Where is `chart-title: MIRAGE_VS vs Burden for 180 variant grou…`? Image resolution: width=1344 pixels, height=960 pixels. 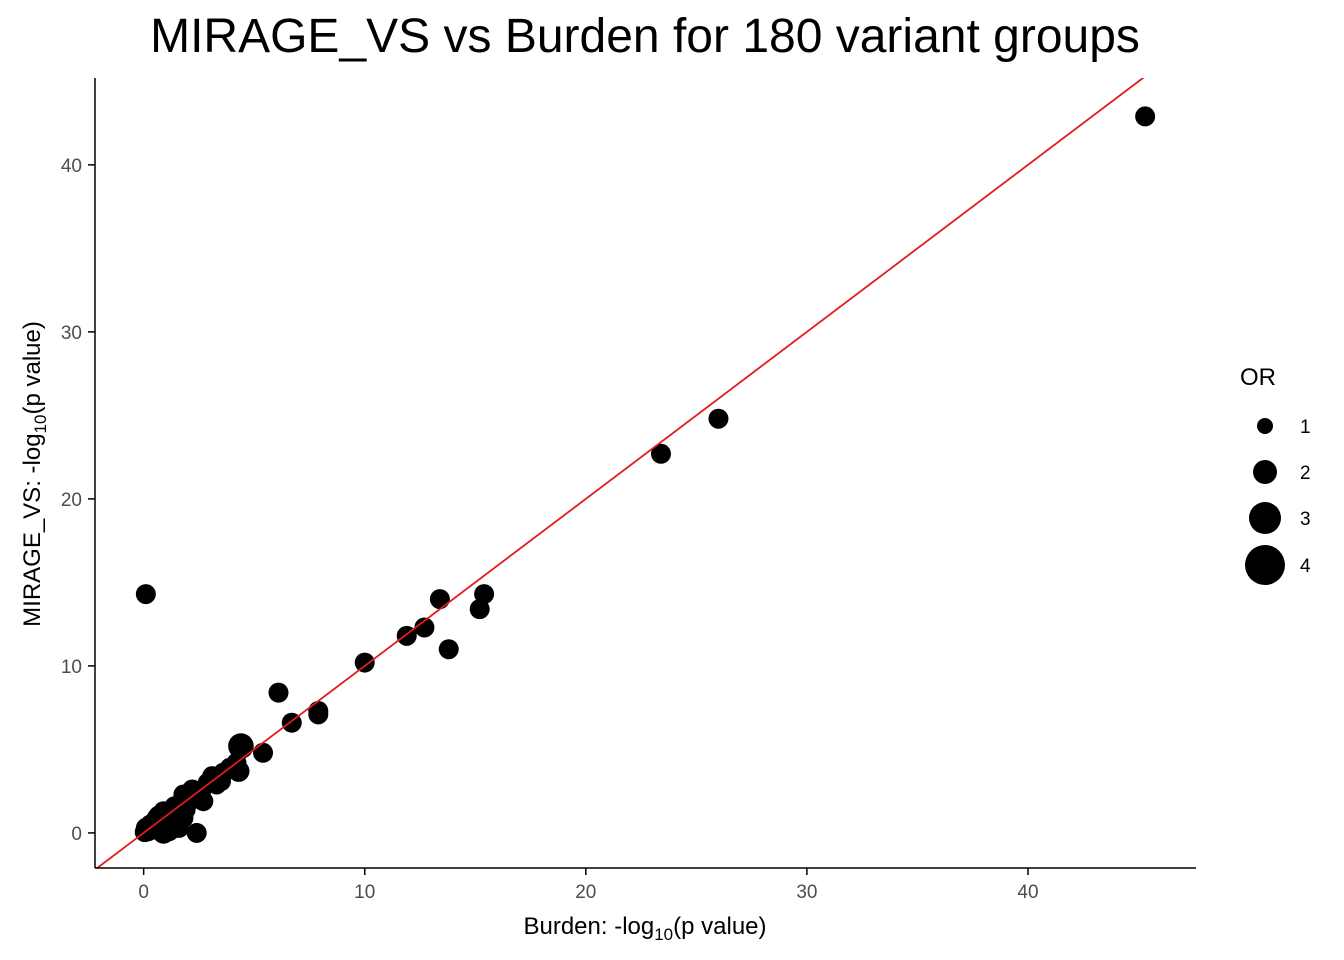 chart-title: MIRAGE_VS vs Burden for 180 variant grou… is located at coordinates (645, 36).